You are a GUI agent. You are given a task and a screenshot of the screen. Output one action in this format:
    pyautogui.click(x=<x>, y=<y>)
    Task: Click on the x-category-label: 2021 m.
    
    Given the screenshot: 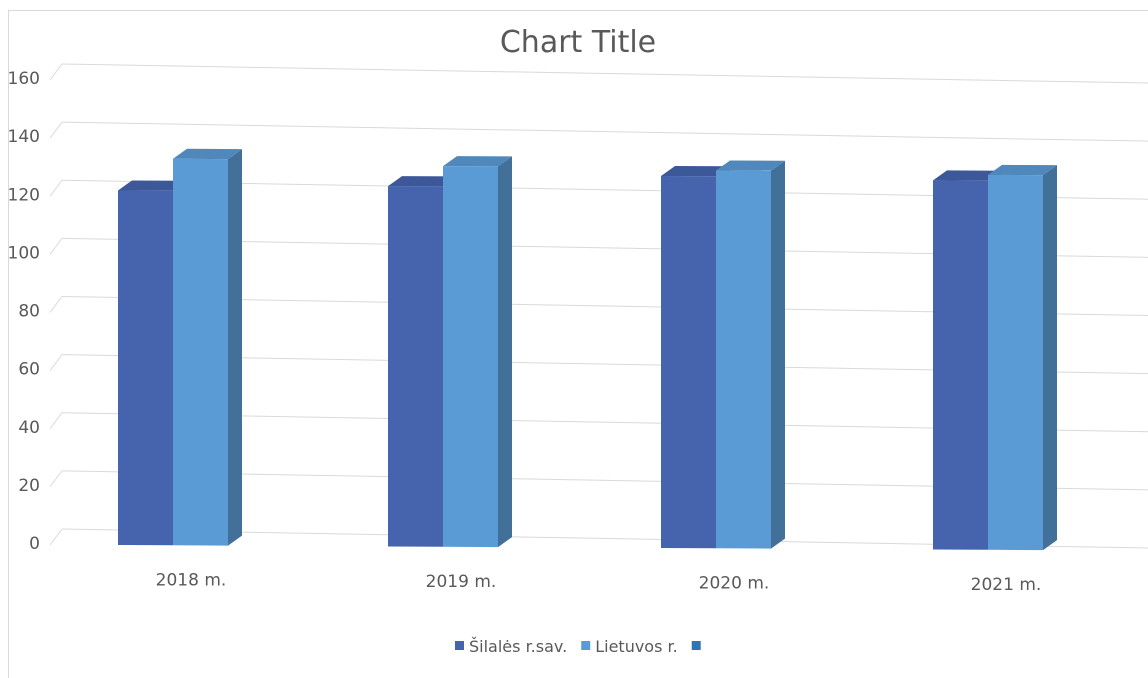 What is the action you would take?
    pyautogui.click(x=1006, y=585)
    